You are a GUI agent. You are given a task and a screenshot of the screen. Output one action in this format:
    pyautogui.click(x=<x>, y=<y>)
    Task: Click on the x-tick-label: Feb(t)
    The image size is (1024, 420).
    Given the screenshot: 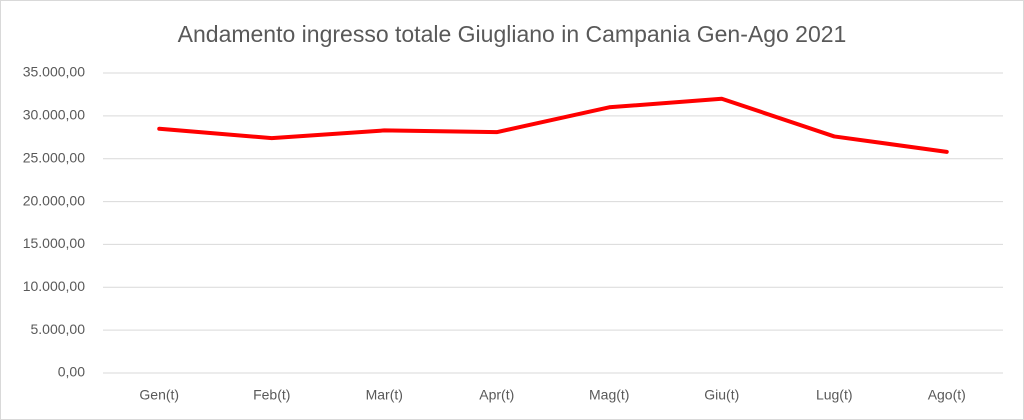 What is the action you would take?
    pyautogui.click(x=271, y=395)
    